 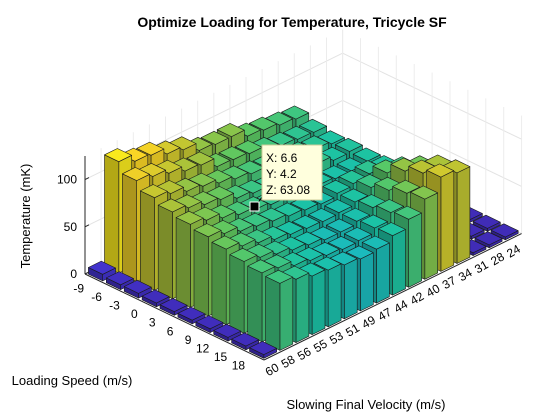 I want to click on datatip: X: 6.6 Y: 4.2 Z: 63.08, so click(x=286, y=178).